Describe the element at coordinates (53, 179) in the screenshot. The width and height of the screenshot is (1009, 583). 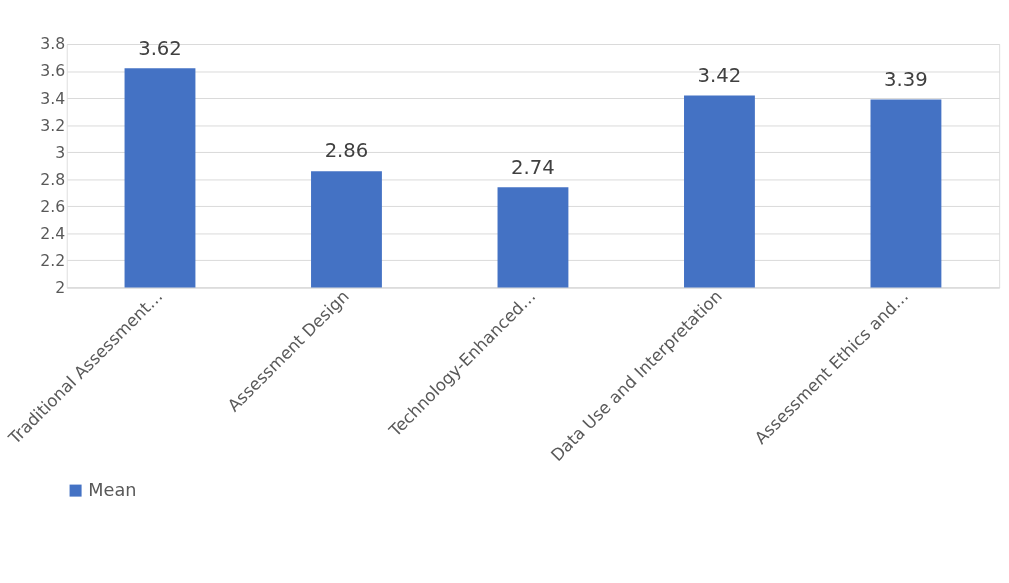
I see `y-tick-label: 2.8` at that location.